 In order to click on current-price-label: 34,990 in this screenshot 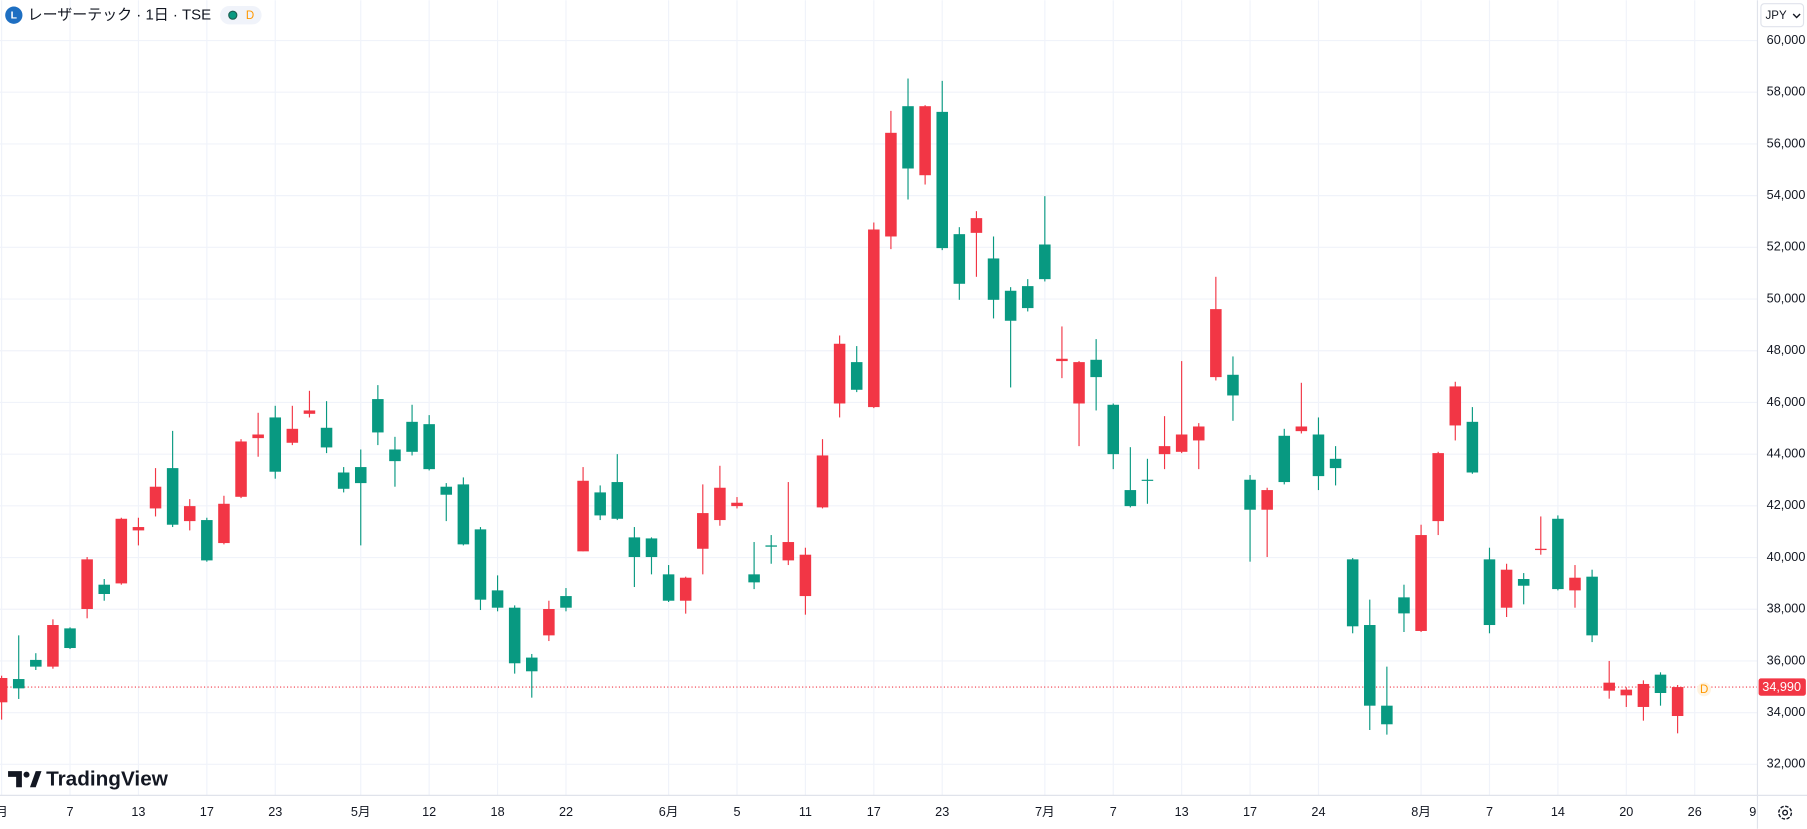, I will do `click(1781, 687)`.